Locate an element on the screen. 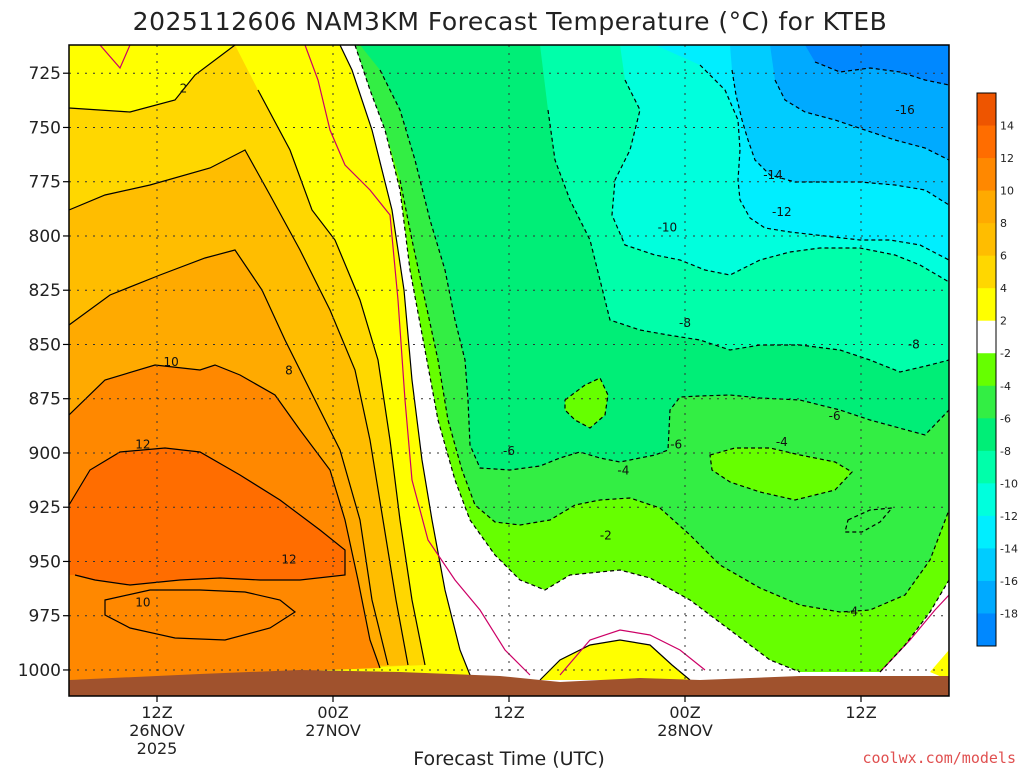 The height and width of the screenshot is (768, 1024). colorbar-tick-label: -12 is located at coordinates (1009, 516).